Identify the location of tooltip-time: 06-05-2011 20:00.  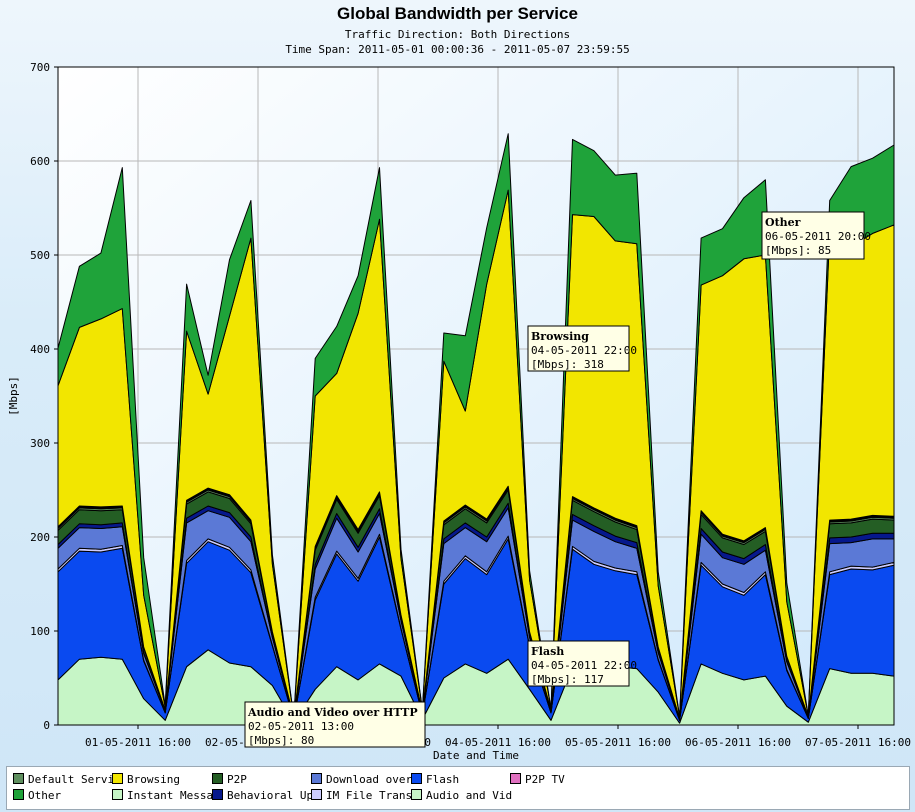
(818, 236).